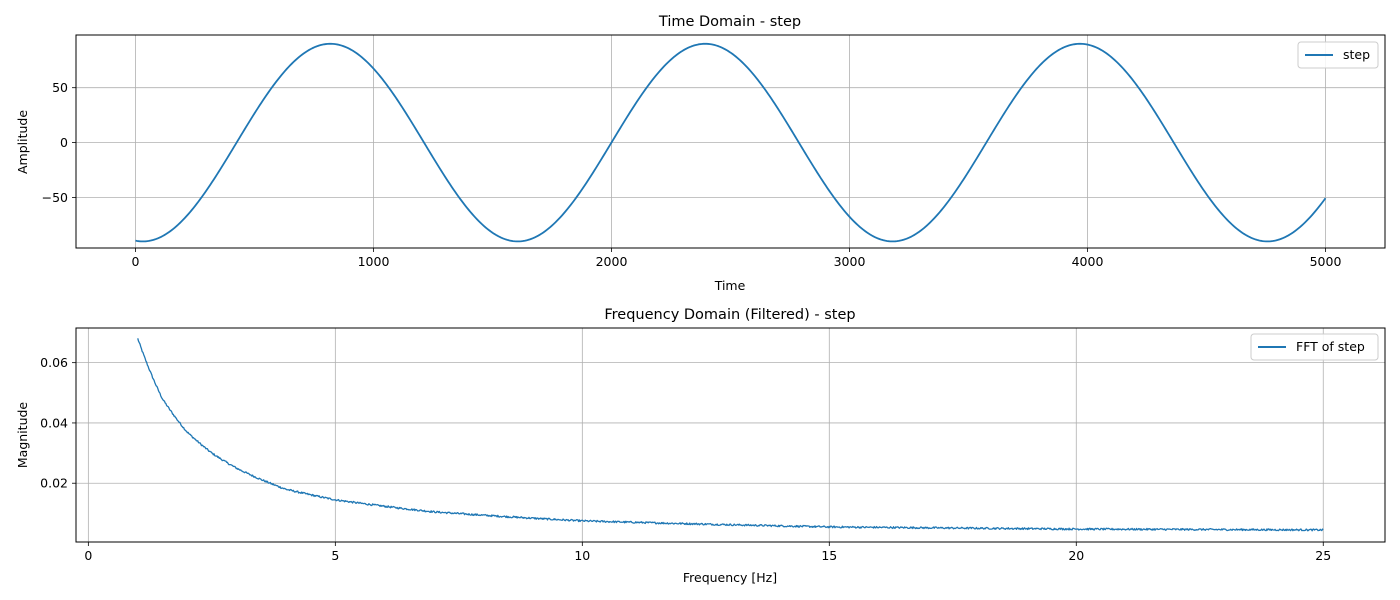 This screenshot has width=1400, height=600. Describe the element at coordinates (1076, 555) in the screenshot. I see `x-tick-label: 20` at that location.